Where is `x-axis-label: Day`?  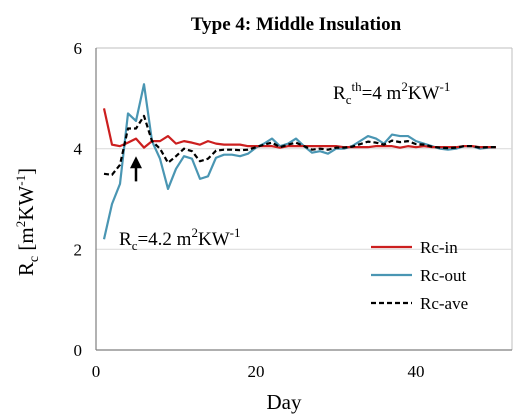
x-axis-label: Day is located at coordinates (284, 402).